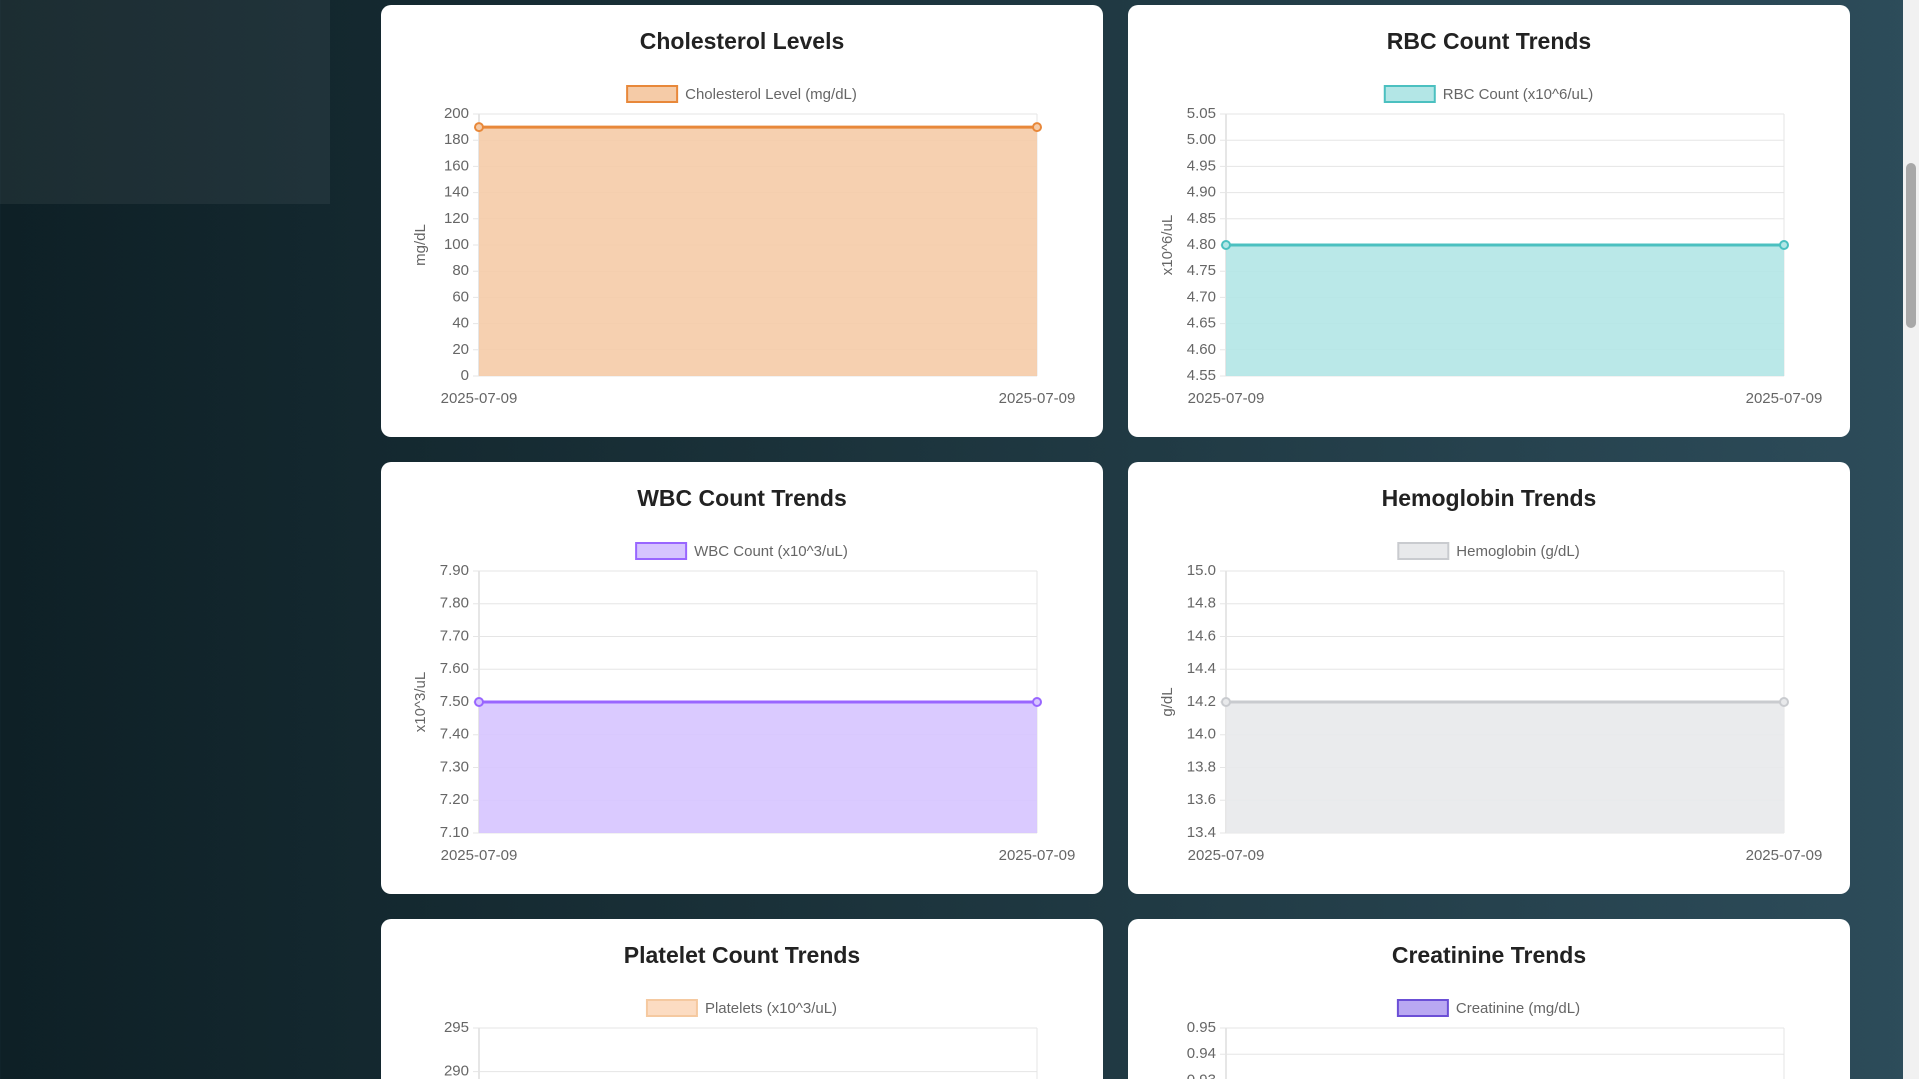 Image resolution: width=1919 pixels, height=1079 pixels. Describe the element at coordinates (1518, 94) in the screenshot. I see `legend-label: RBC Count (x10^6/uL)` at that location.